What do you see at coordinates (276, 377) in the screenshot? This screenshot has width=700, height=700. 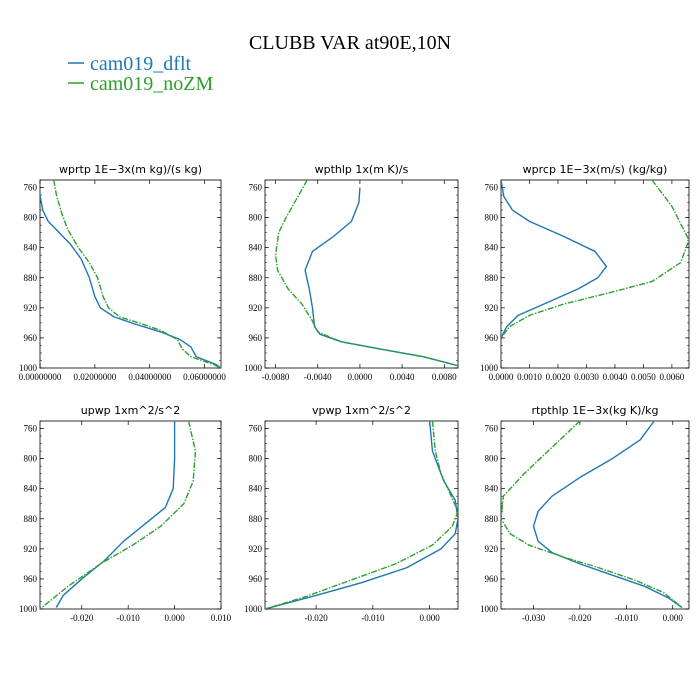 I see `x-tick-label: -0.0080` at bounding box center [276, 377].